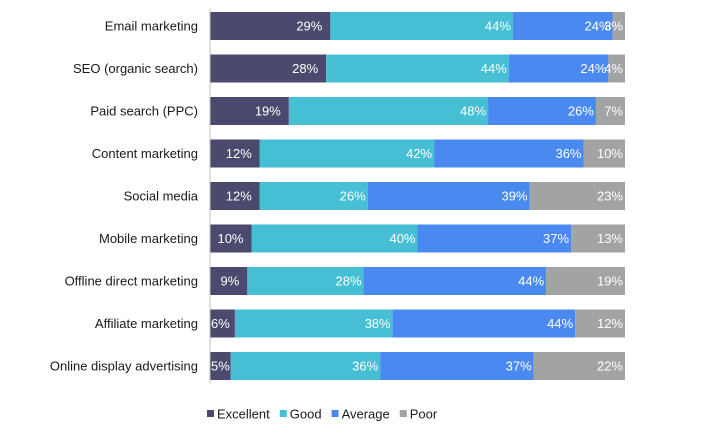  I want to click on value-label-content-marketing-poor: 10%, so click(610, 153).